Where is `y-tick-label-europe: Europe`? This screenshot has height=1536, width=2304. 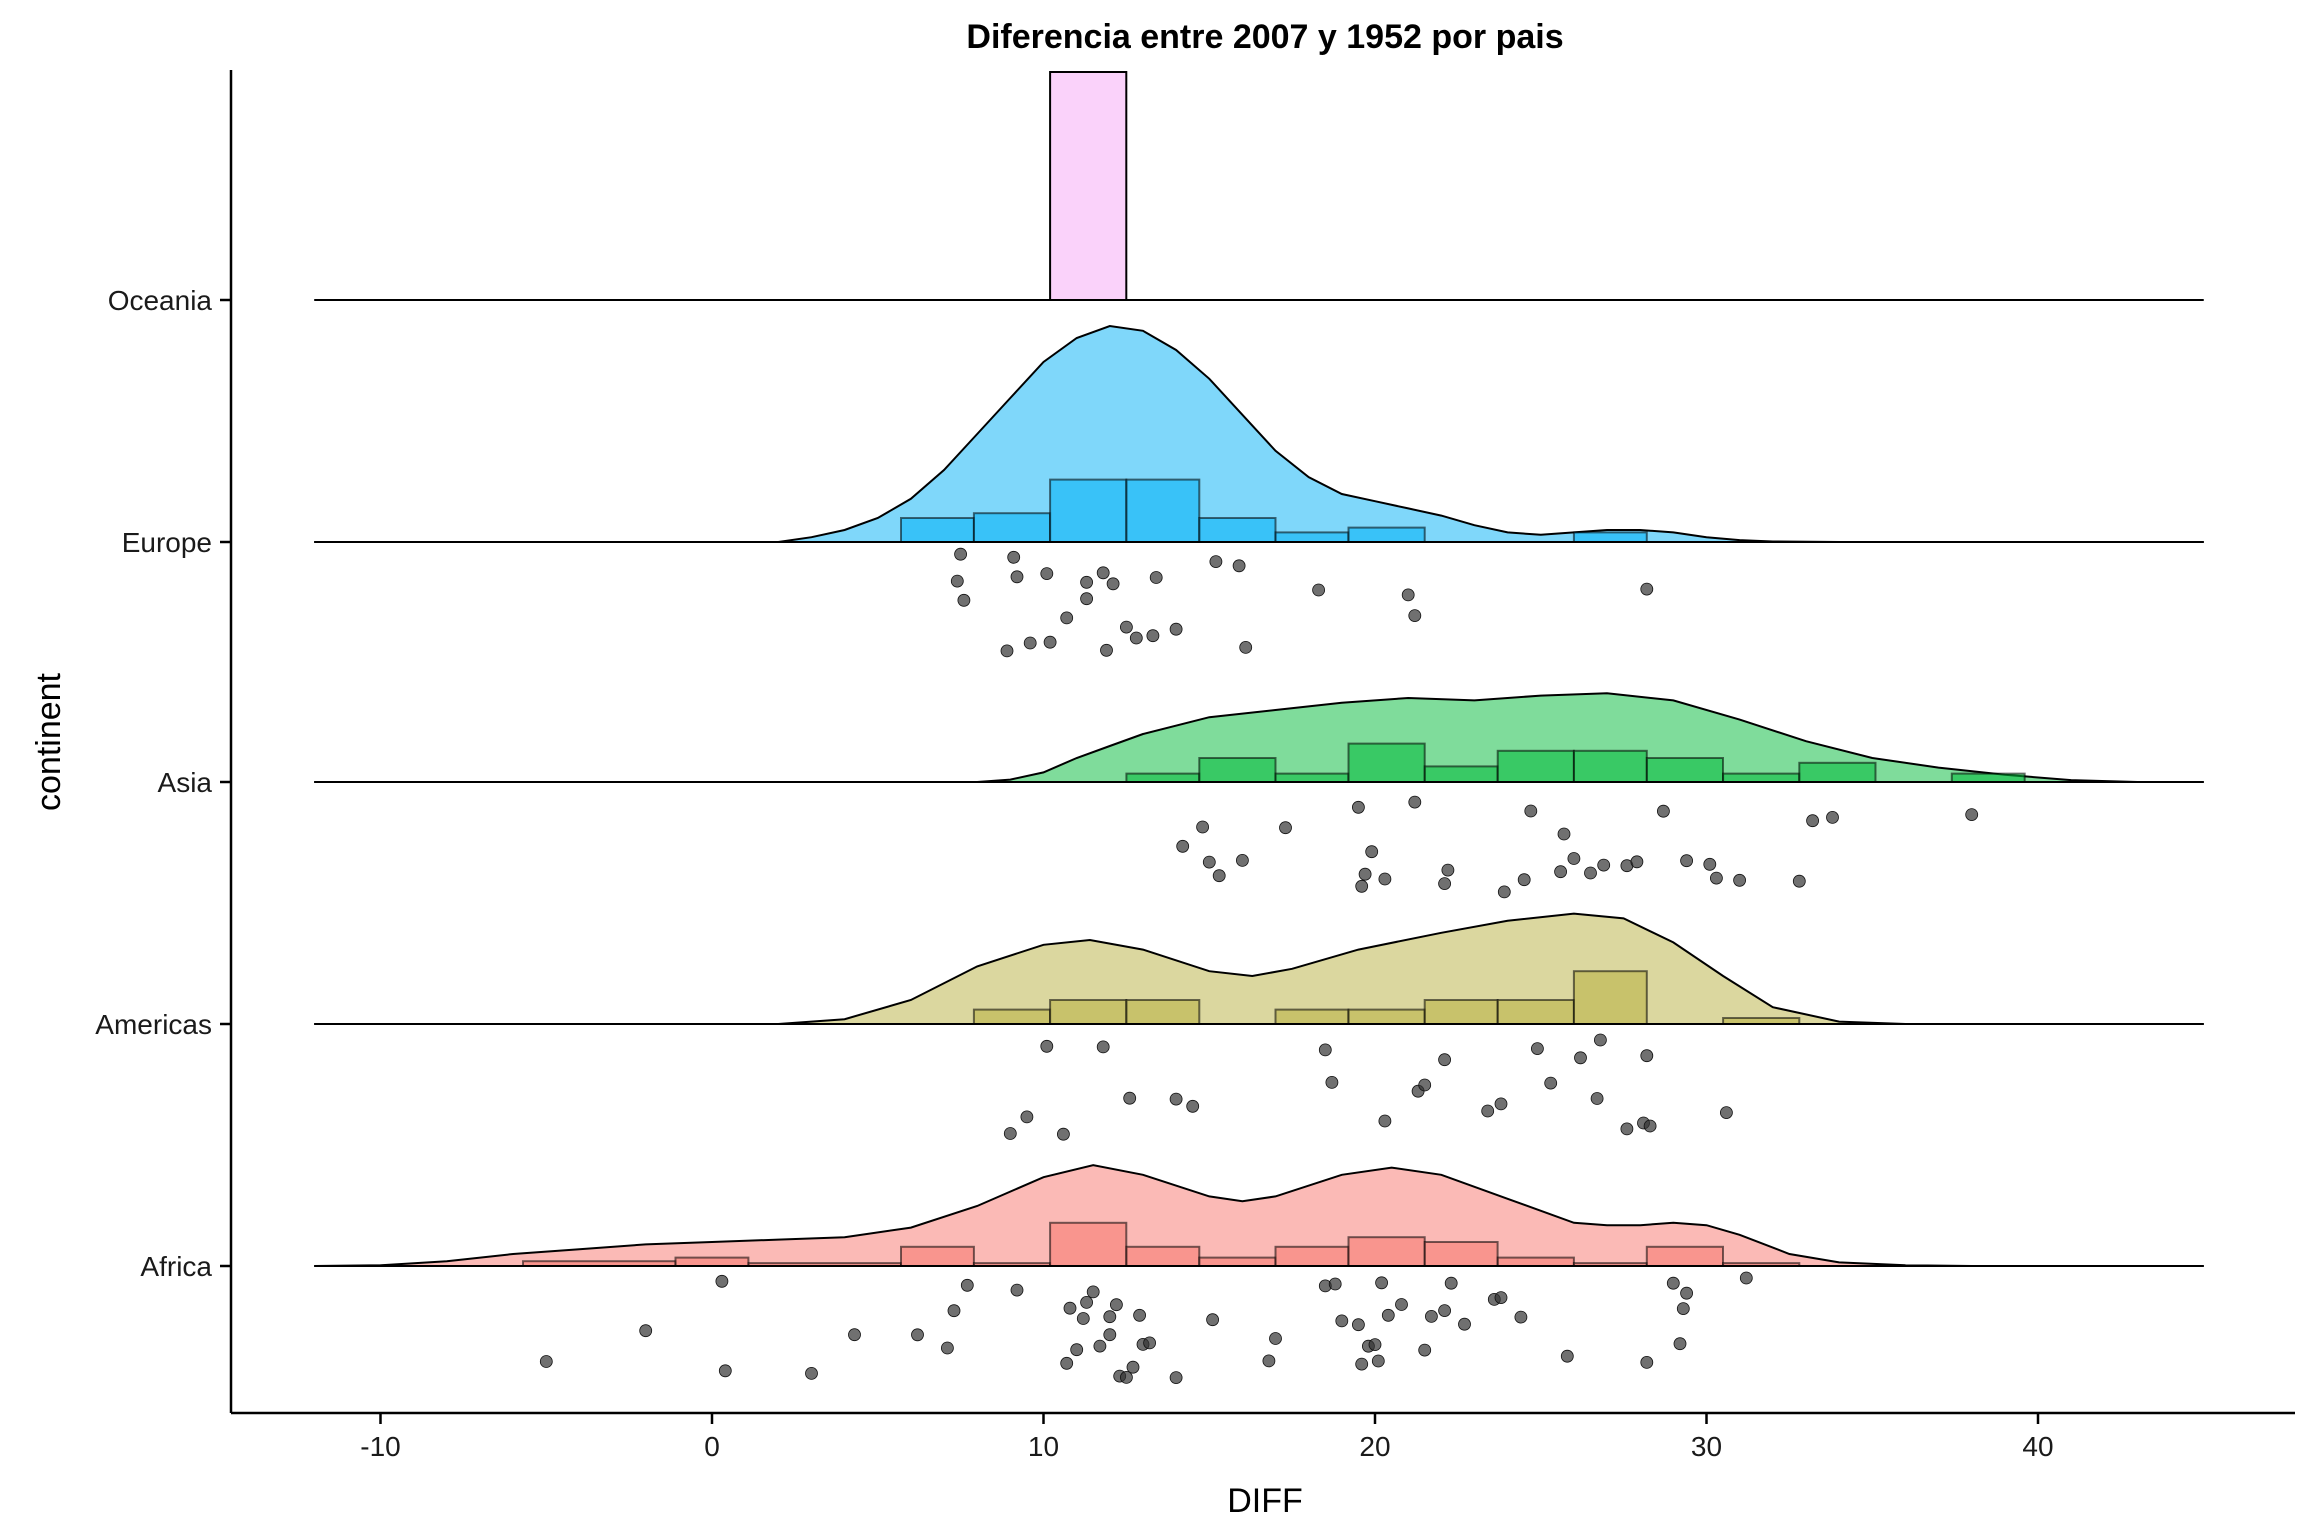
y-tick-label-europe: Europe is located at coordinates (167, 542).